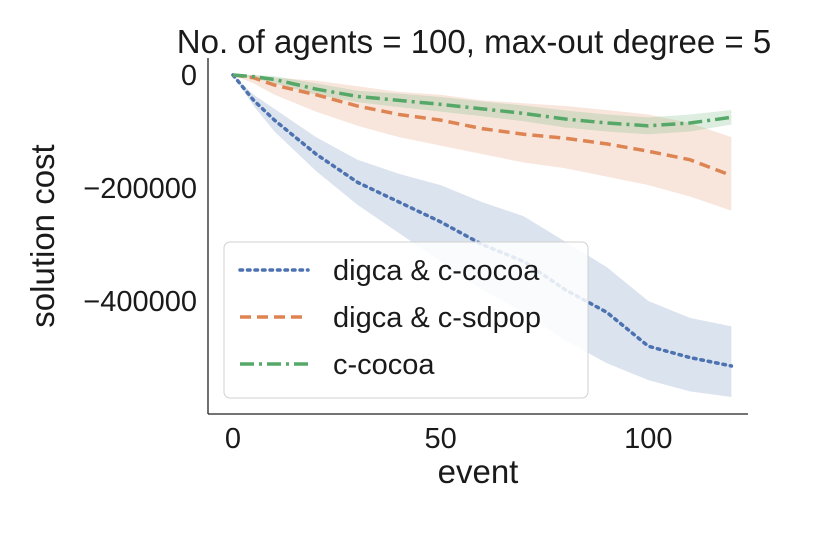 This screenshot has height=554, width=830. Describe the element at coordinates (440, 439) in the screenshot. I see `x-tick-label: 50` at that location.